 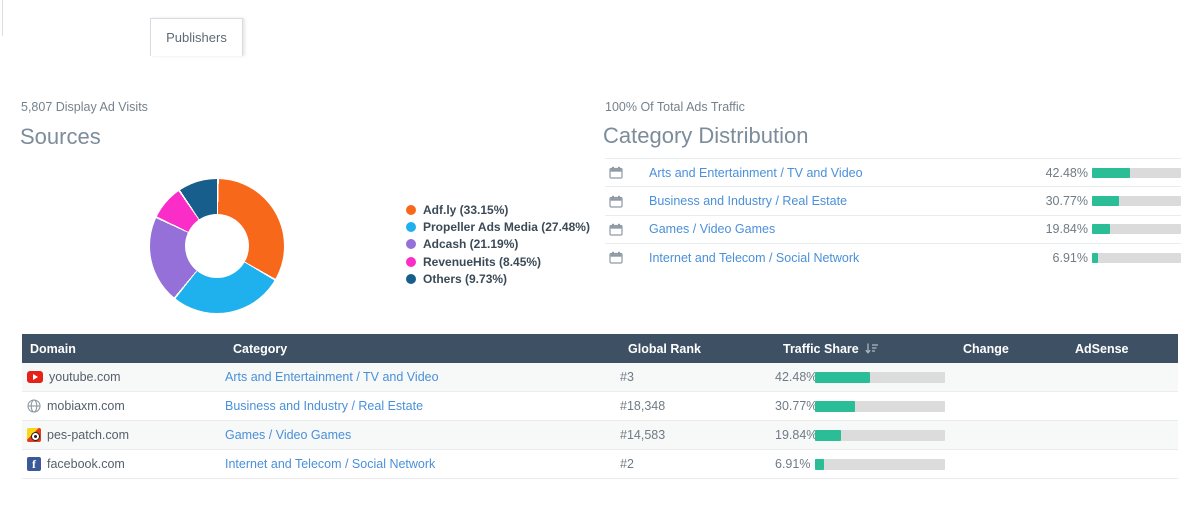 I want to click on global-rank-cell: #2, so click(x=627, y=464).